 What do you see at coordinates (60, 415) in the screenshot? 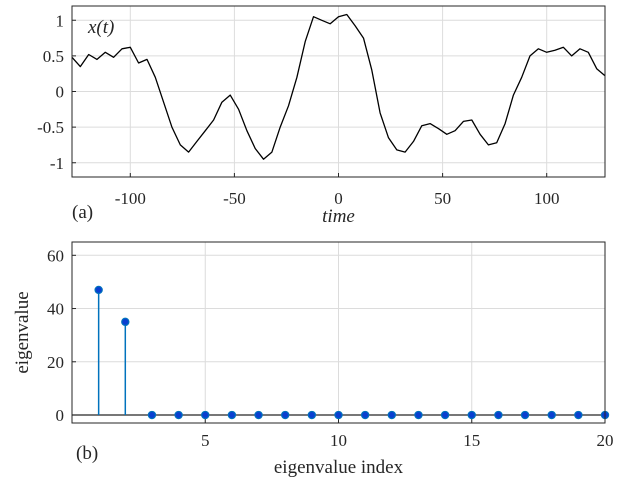
I see `panel-b-y-tick-label-0: 0` at bounding box center [60, 415].